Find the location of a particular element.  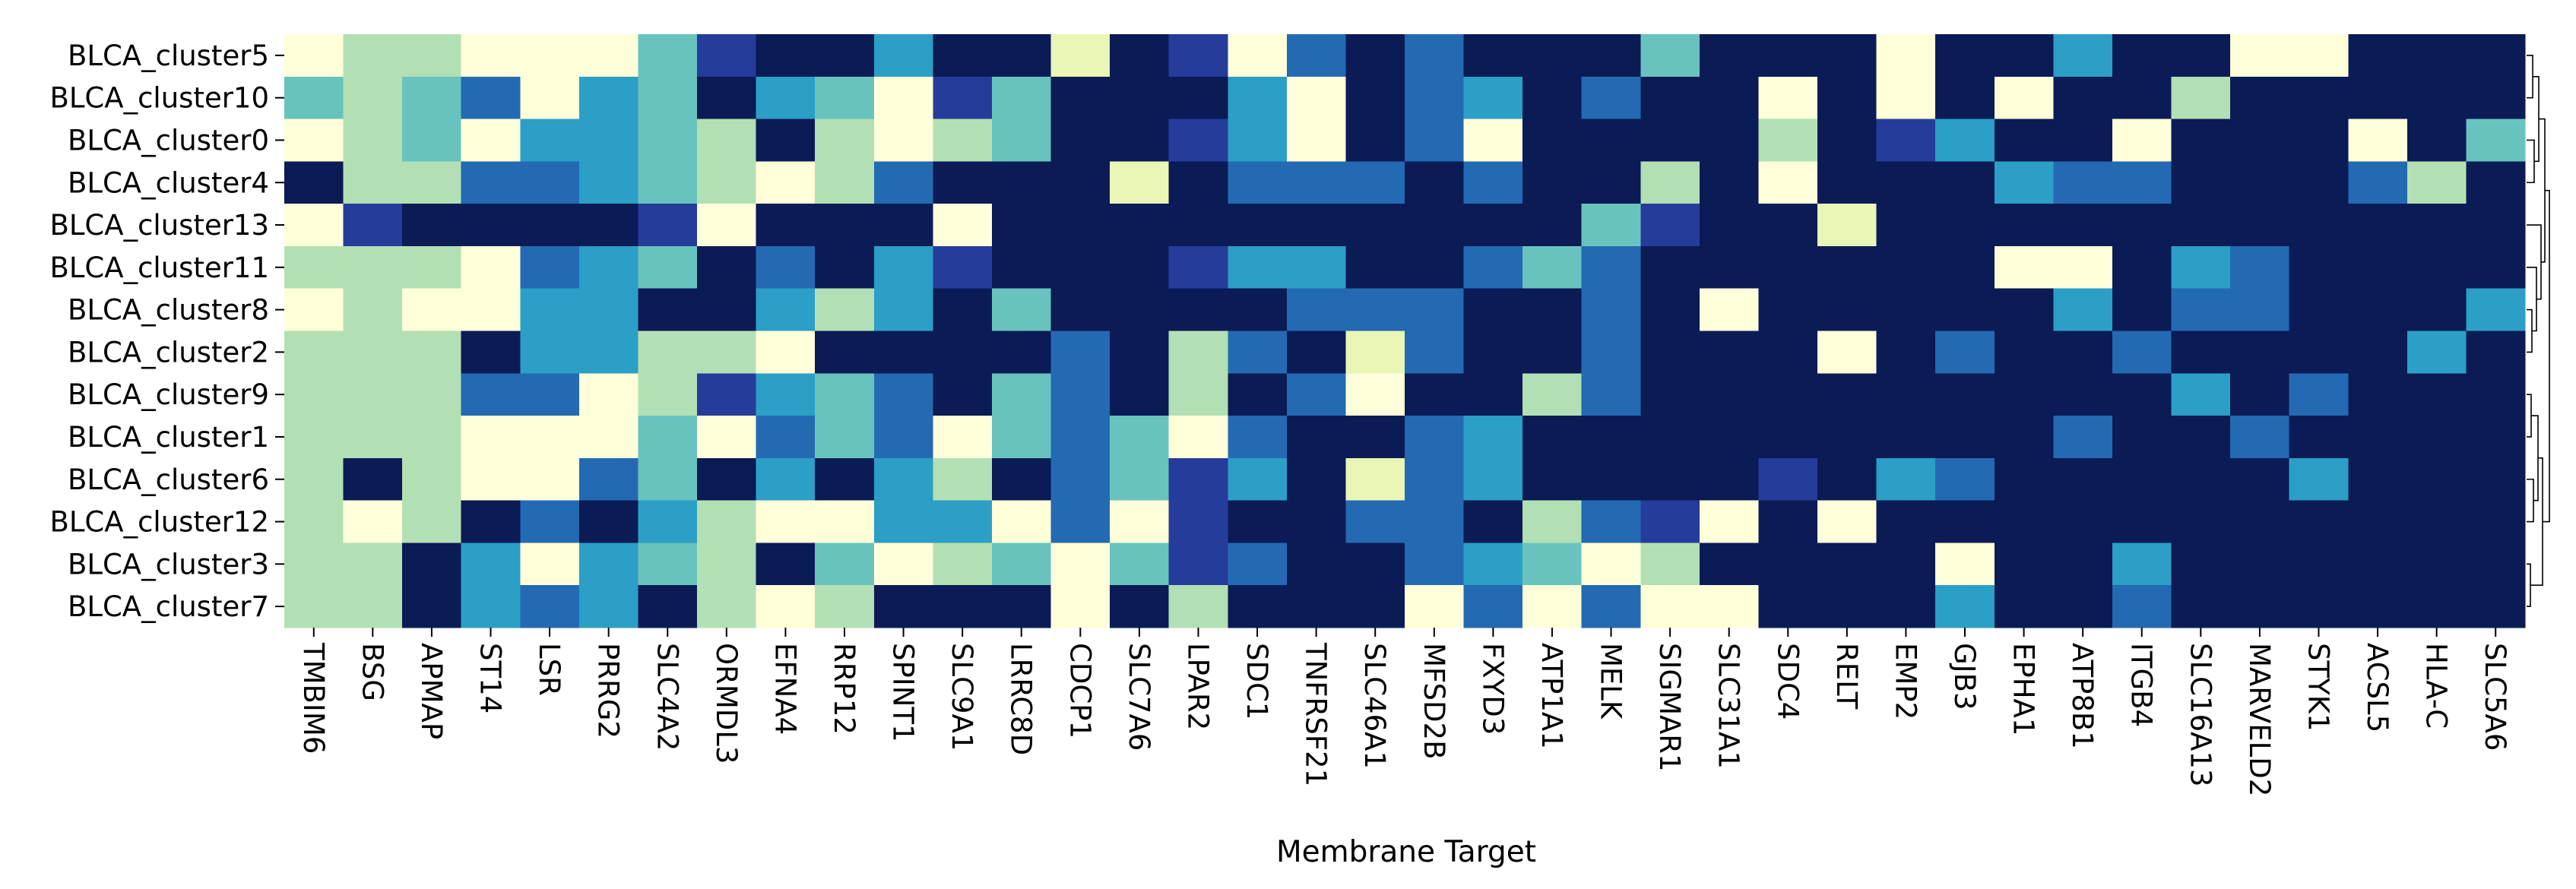

column-label: ATP1A1 is located at coordinates (1551, 696).